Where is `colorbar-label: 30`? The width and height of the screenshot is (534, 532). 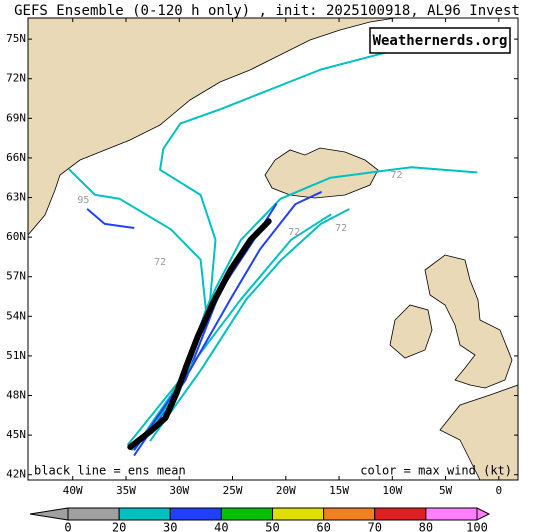
colorbar-label: 30 is located at coordinates (170, 526).